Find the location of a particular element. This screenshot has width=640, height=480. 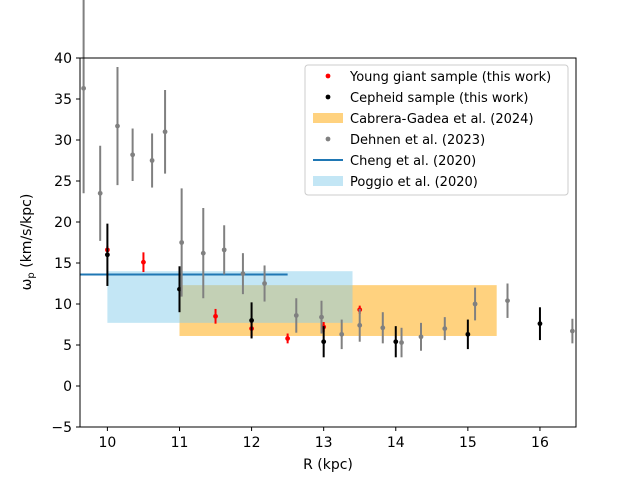

y-tick-label: −5 is located at coordinates (61, 428).